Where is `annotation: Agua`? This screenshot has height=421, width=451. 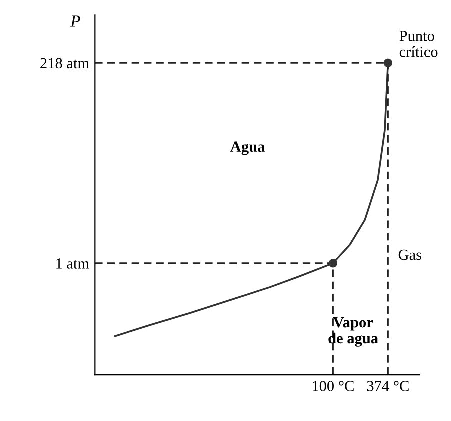
annotation: Agua is located at coordinates (247, 149).